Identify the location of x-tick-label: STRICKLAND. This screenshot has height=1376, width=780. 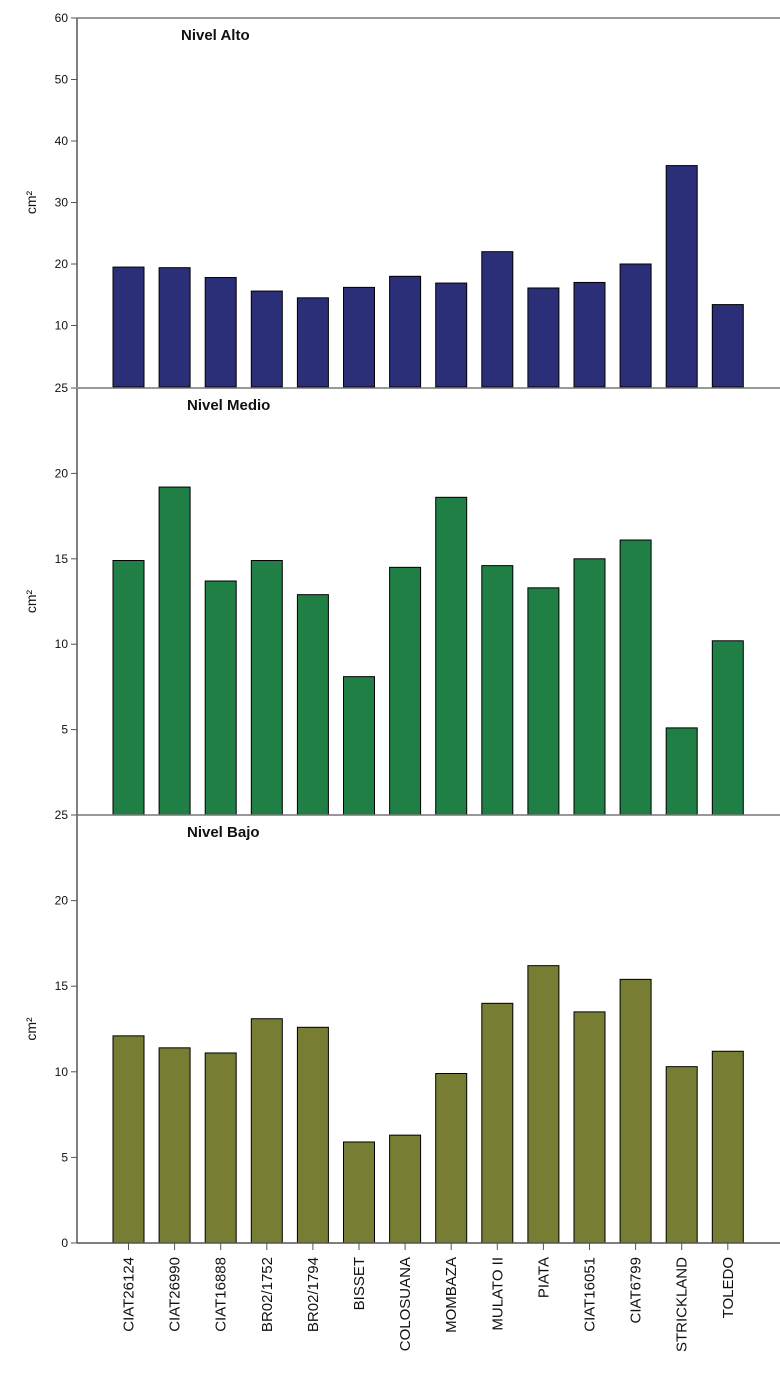
(682, 1304).